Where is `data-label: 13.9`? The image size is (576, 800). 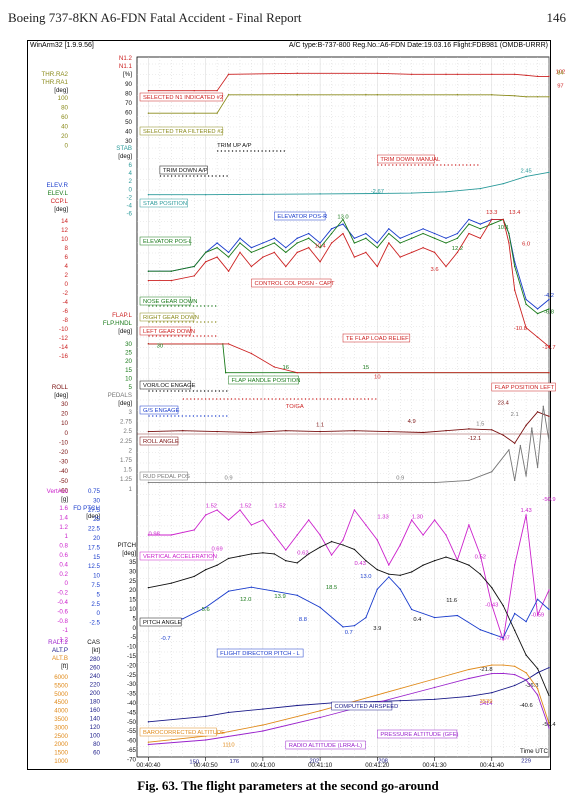 data-label: 13.9 is located at coordinates (279, 597).